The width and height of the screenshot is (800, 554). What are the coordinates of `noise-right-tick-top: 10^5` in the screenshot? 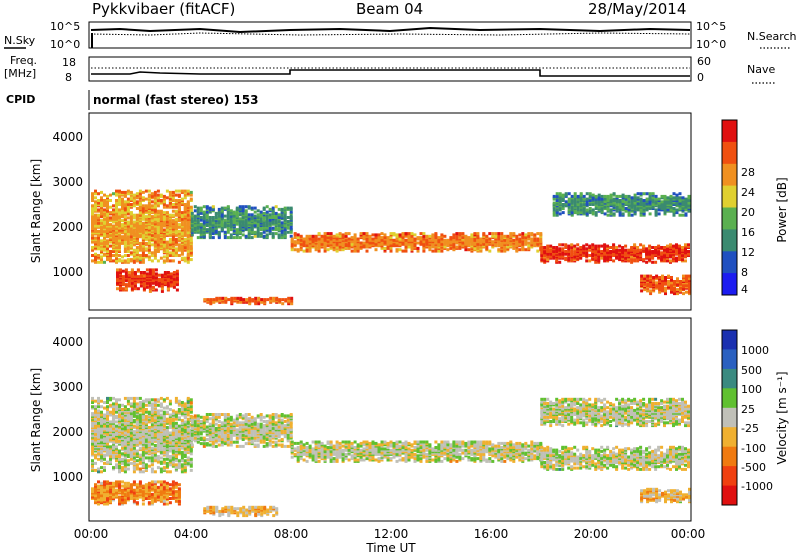 It's located at (711, 26).